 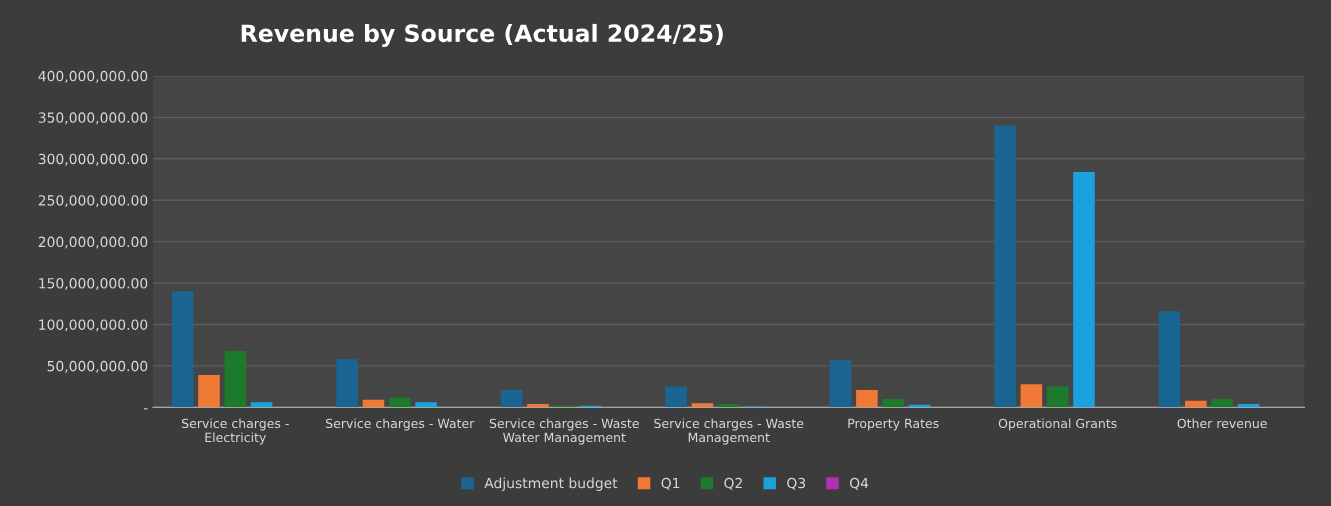 I want to click on legend-label: Q3, so click(x=796, y=483).